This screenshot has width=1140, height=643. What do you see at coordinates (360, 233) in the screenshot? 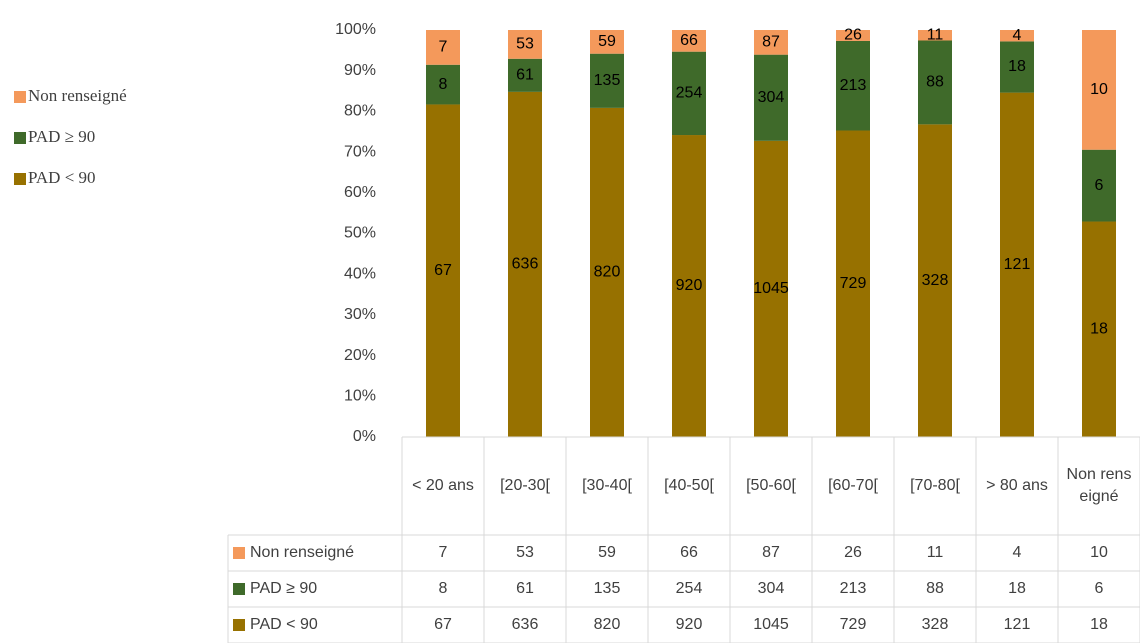
I see `y-tick-label: 50%` at bounding box center [360, 233].